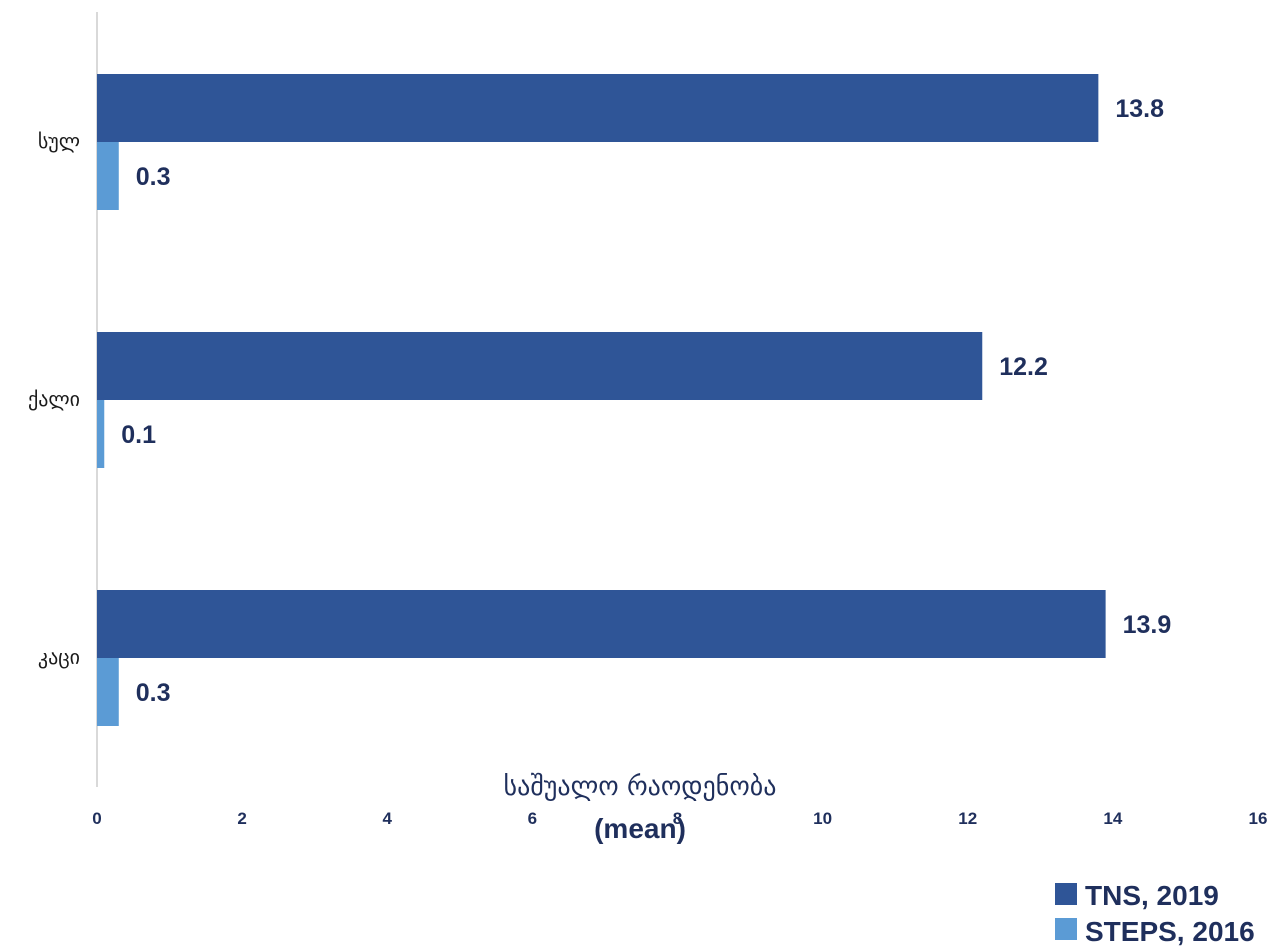  Describe the element at coordinates (153, 693) in the screenshot. I see `data-label-steps-2016-2: 0.3` at that location.